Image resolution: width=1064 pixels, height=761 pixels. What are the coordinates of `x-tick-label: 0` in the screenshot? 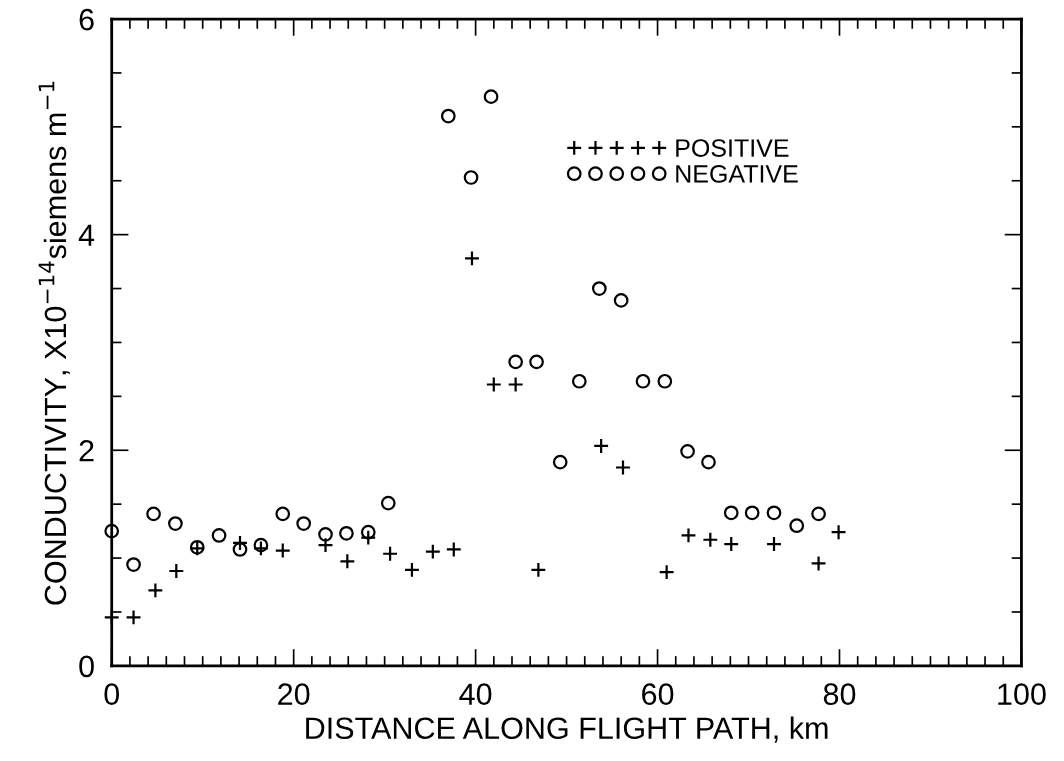 It's located at (112, 694).